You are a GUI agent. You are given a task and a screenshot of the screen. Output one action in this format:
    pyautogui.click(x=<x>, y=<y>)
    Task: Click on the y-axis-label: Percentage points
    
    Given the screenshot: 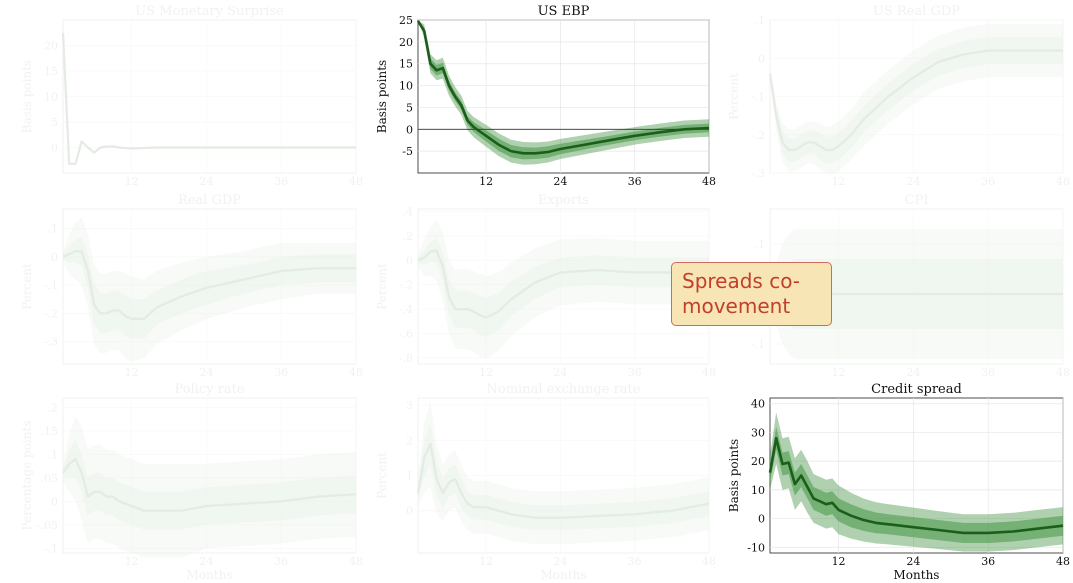 What is the action you would take?
    pyautogui.click(x=27, y=476)
    